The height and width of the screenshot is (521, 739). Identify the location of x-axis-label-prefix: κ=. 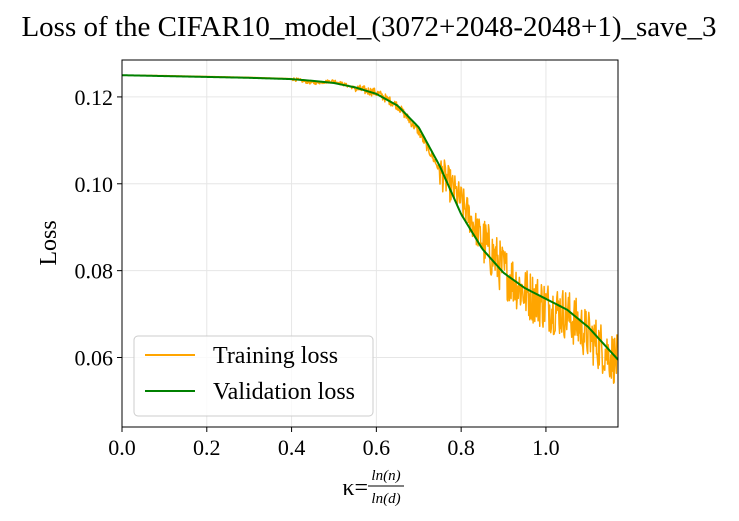
(355, 488).